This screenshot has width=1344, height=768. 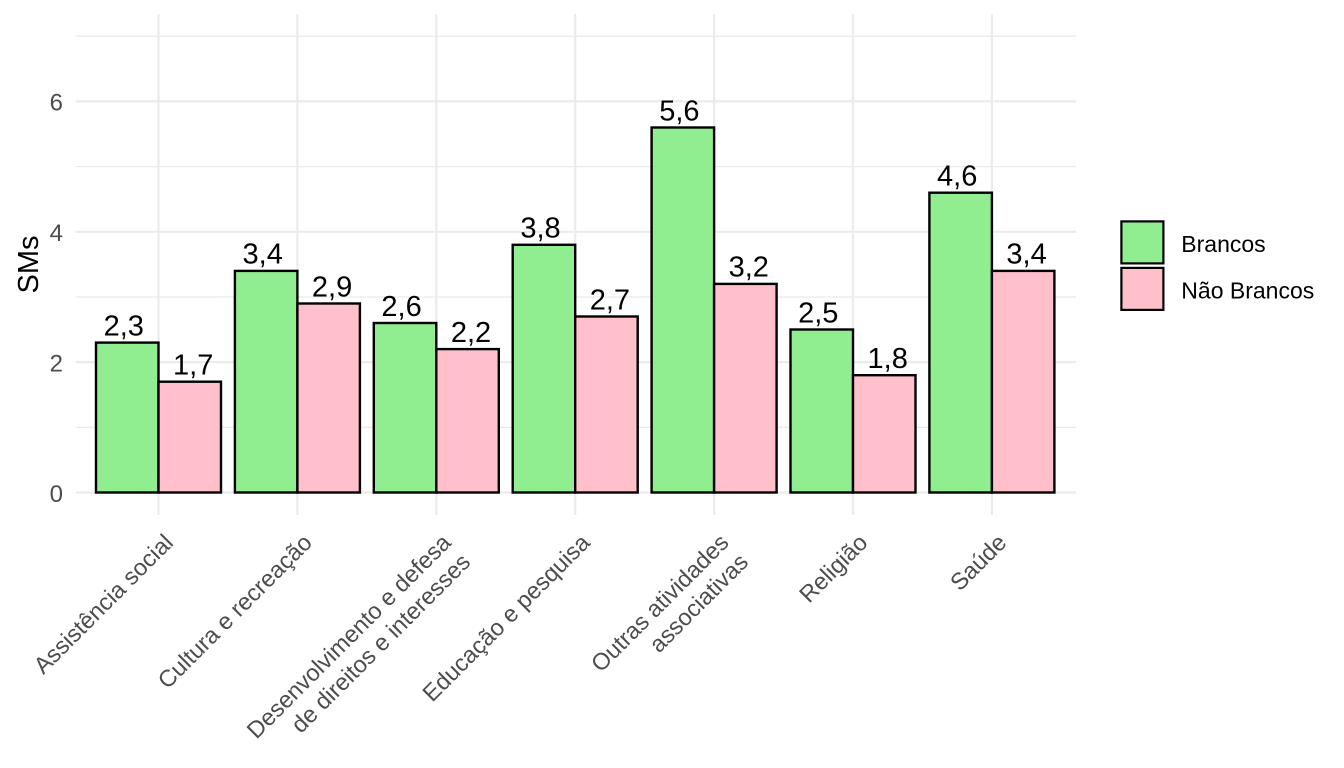 What do you see at coordinates (749, 268) in the screenshot?
I see `svg-text: 3,2` at bounding box center [749, 268].